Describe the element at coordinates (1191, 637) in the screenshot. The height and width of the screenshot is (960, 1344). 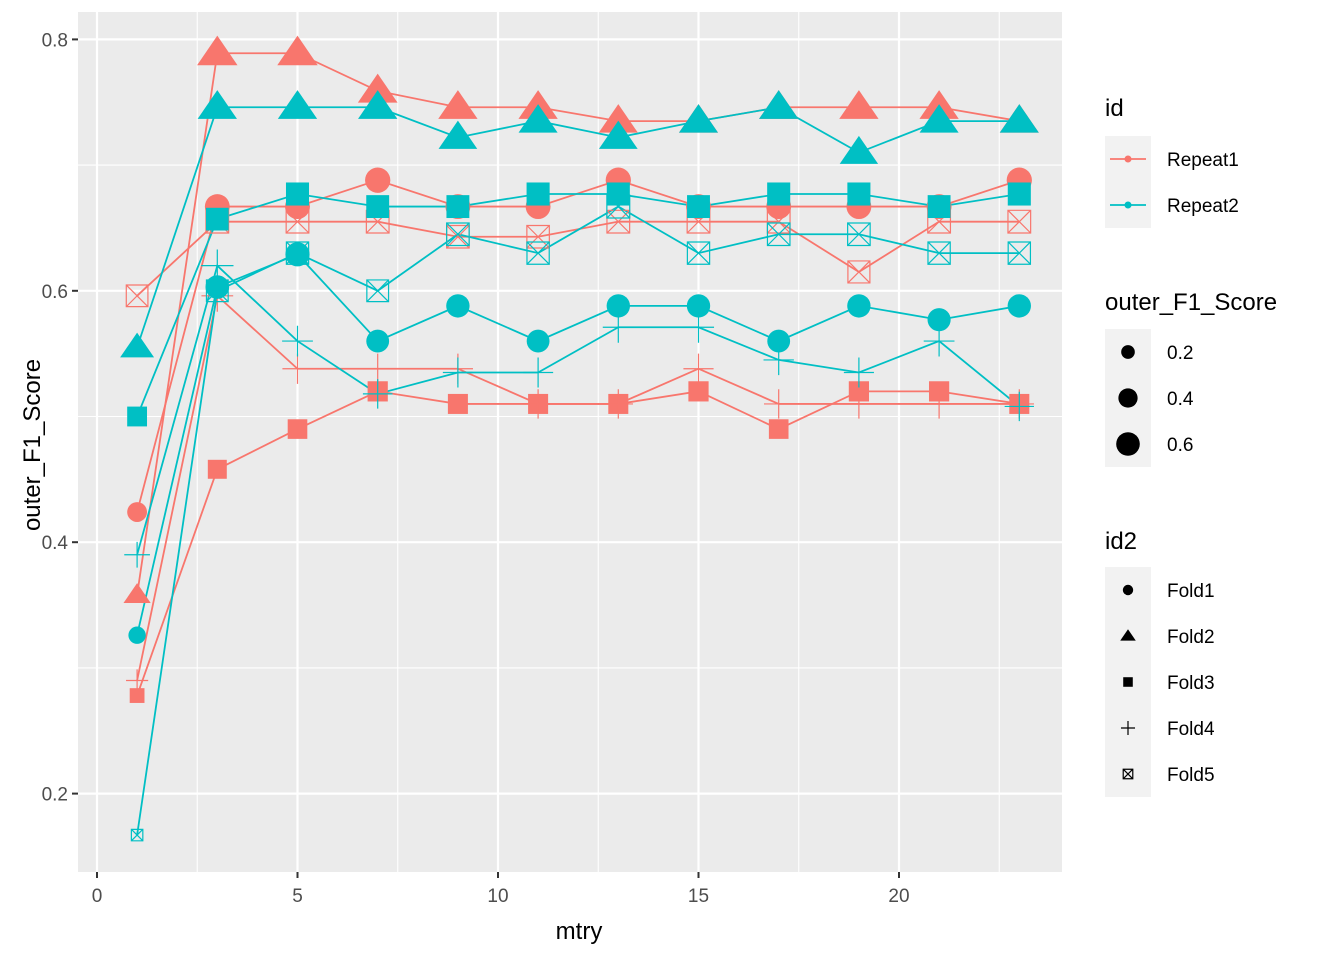
I see `legend-shape-label-fold2: Fold2` at that location.